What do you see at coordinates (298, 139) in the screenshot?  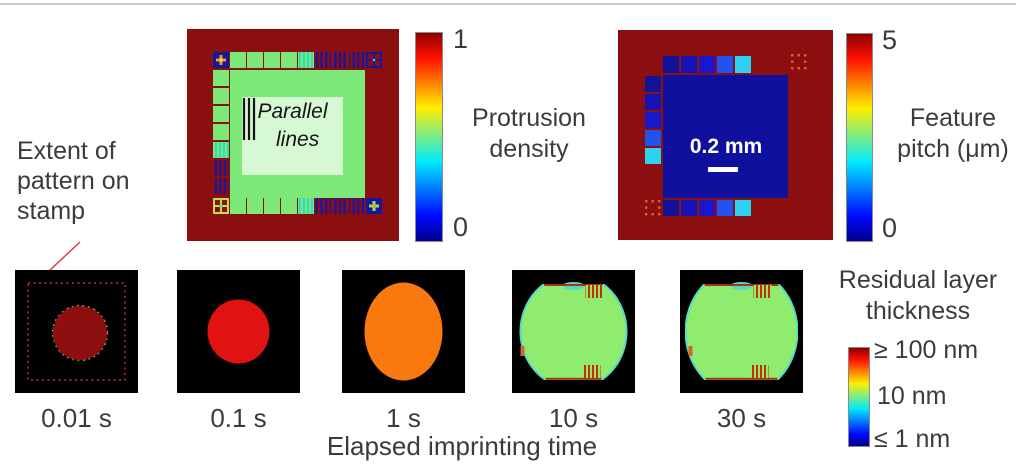 I see `annotation-line2: lines` at bounding box center [298, 139].